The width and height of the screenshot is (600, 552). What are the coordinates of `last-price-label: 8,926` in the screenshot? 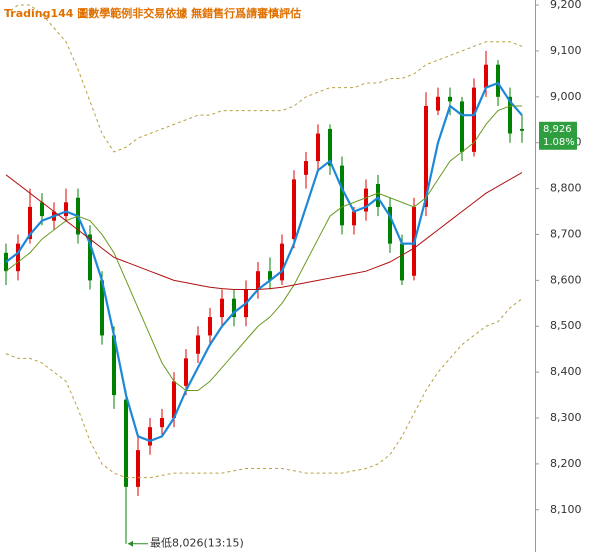 It's located at (557, 129).